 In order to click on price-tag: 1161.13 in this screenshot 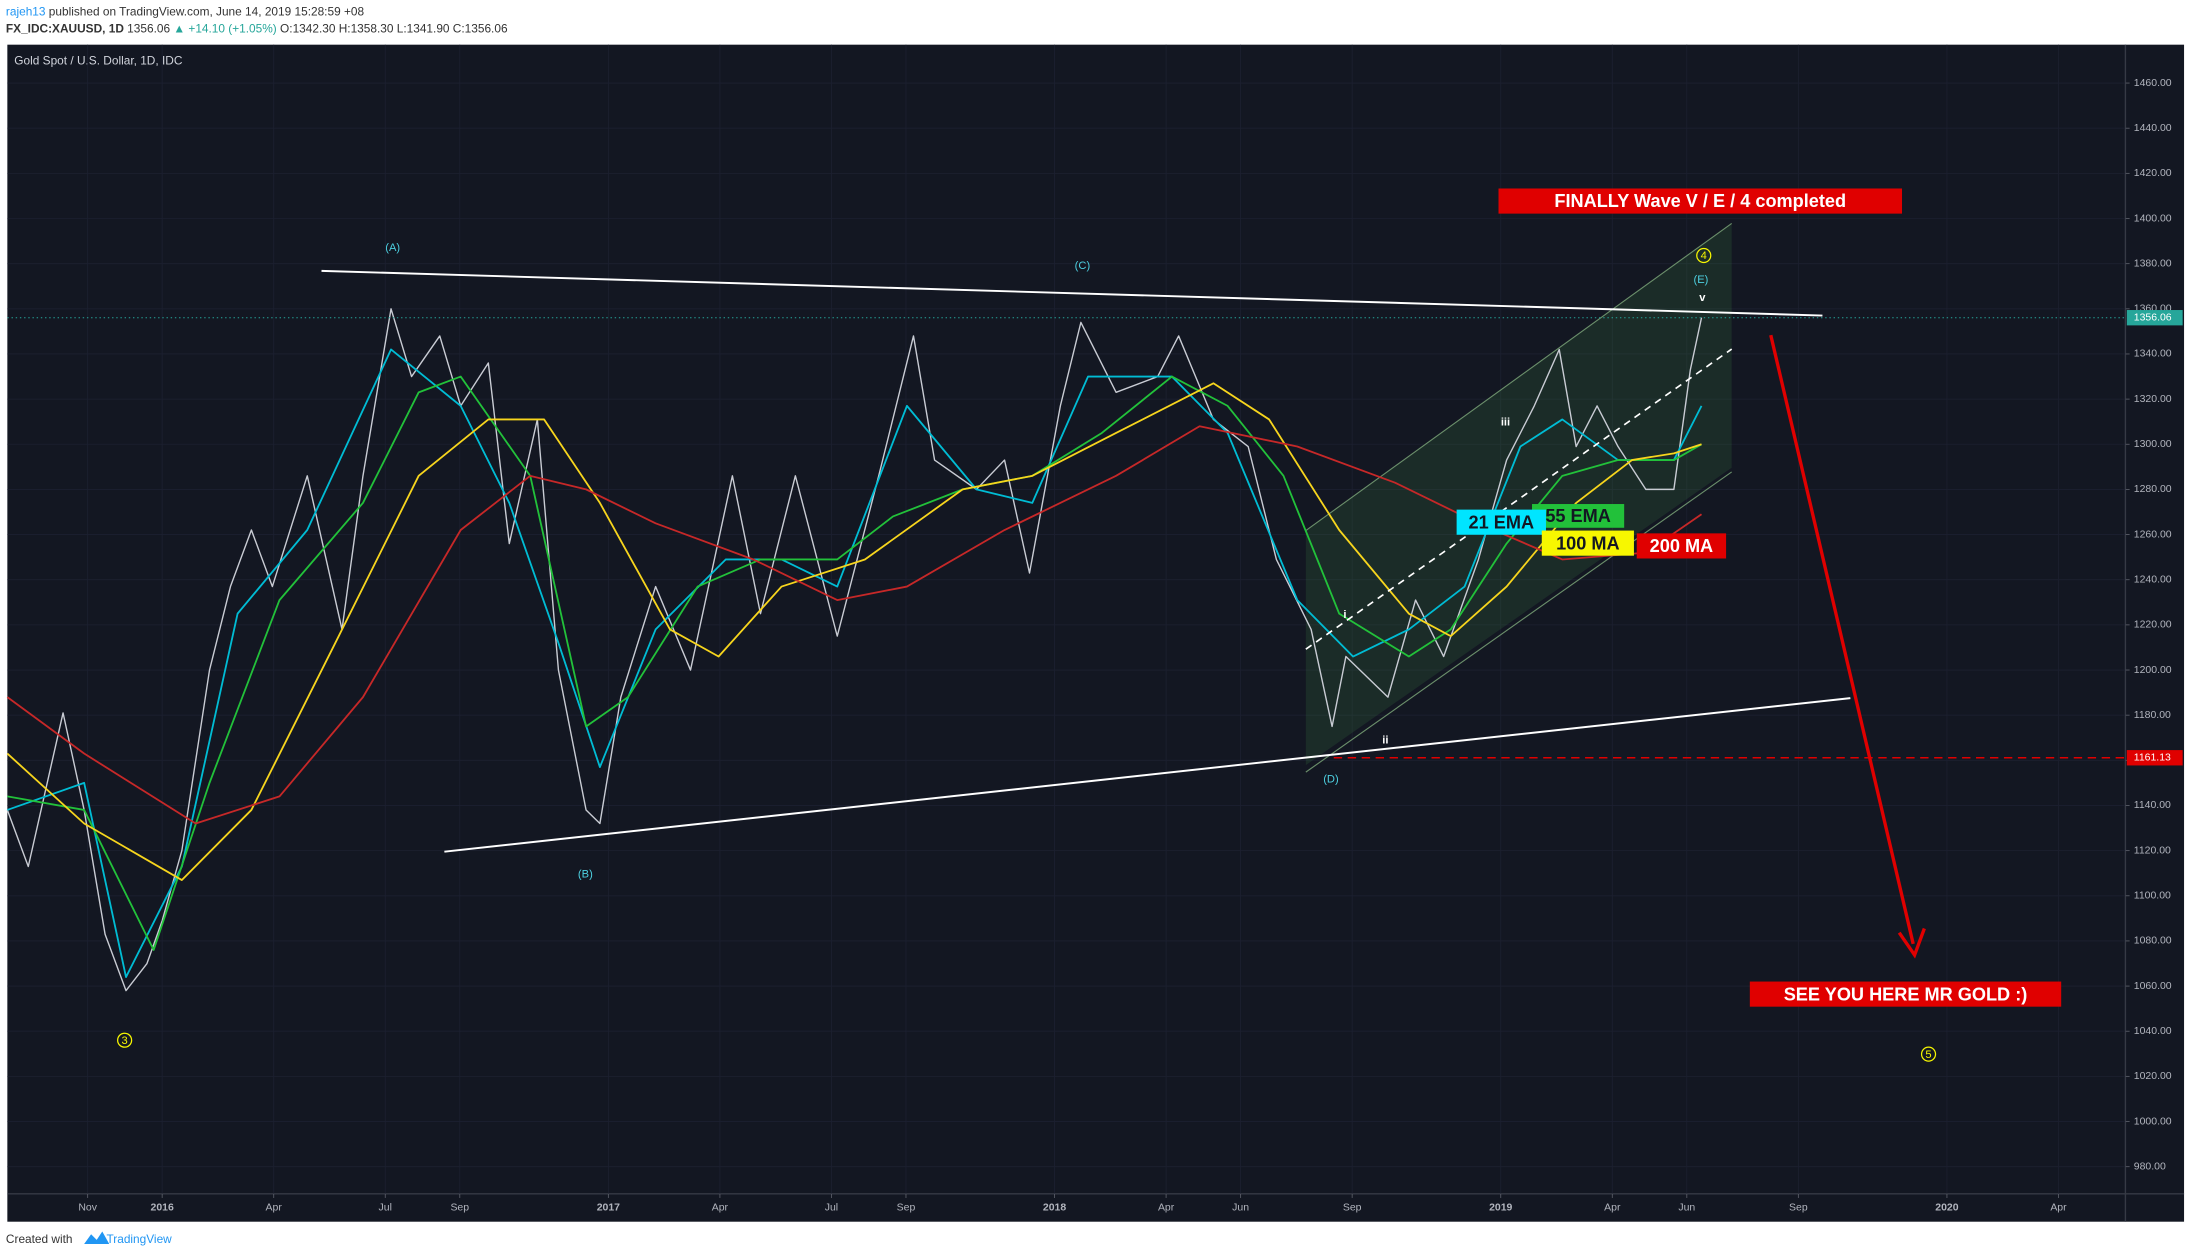, I will do `click(2152, 758)`.